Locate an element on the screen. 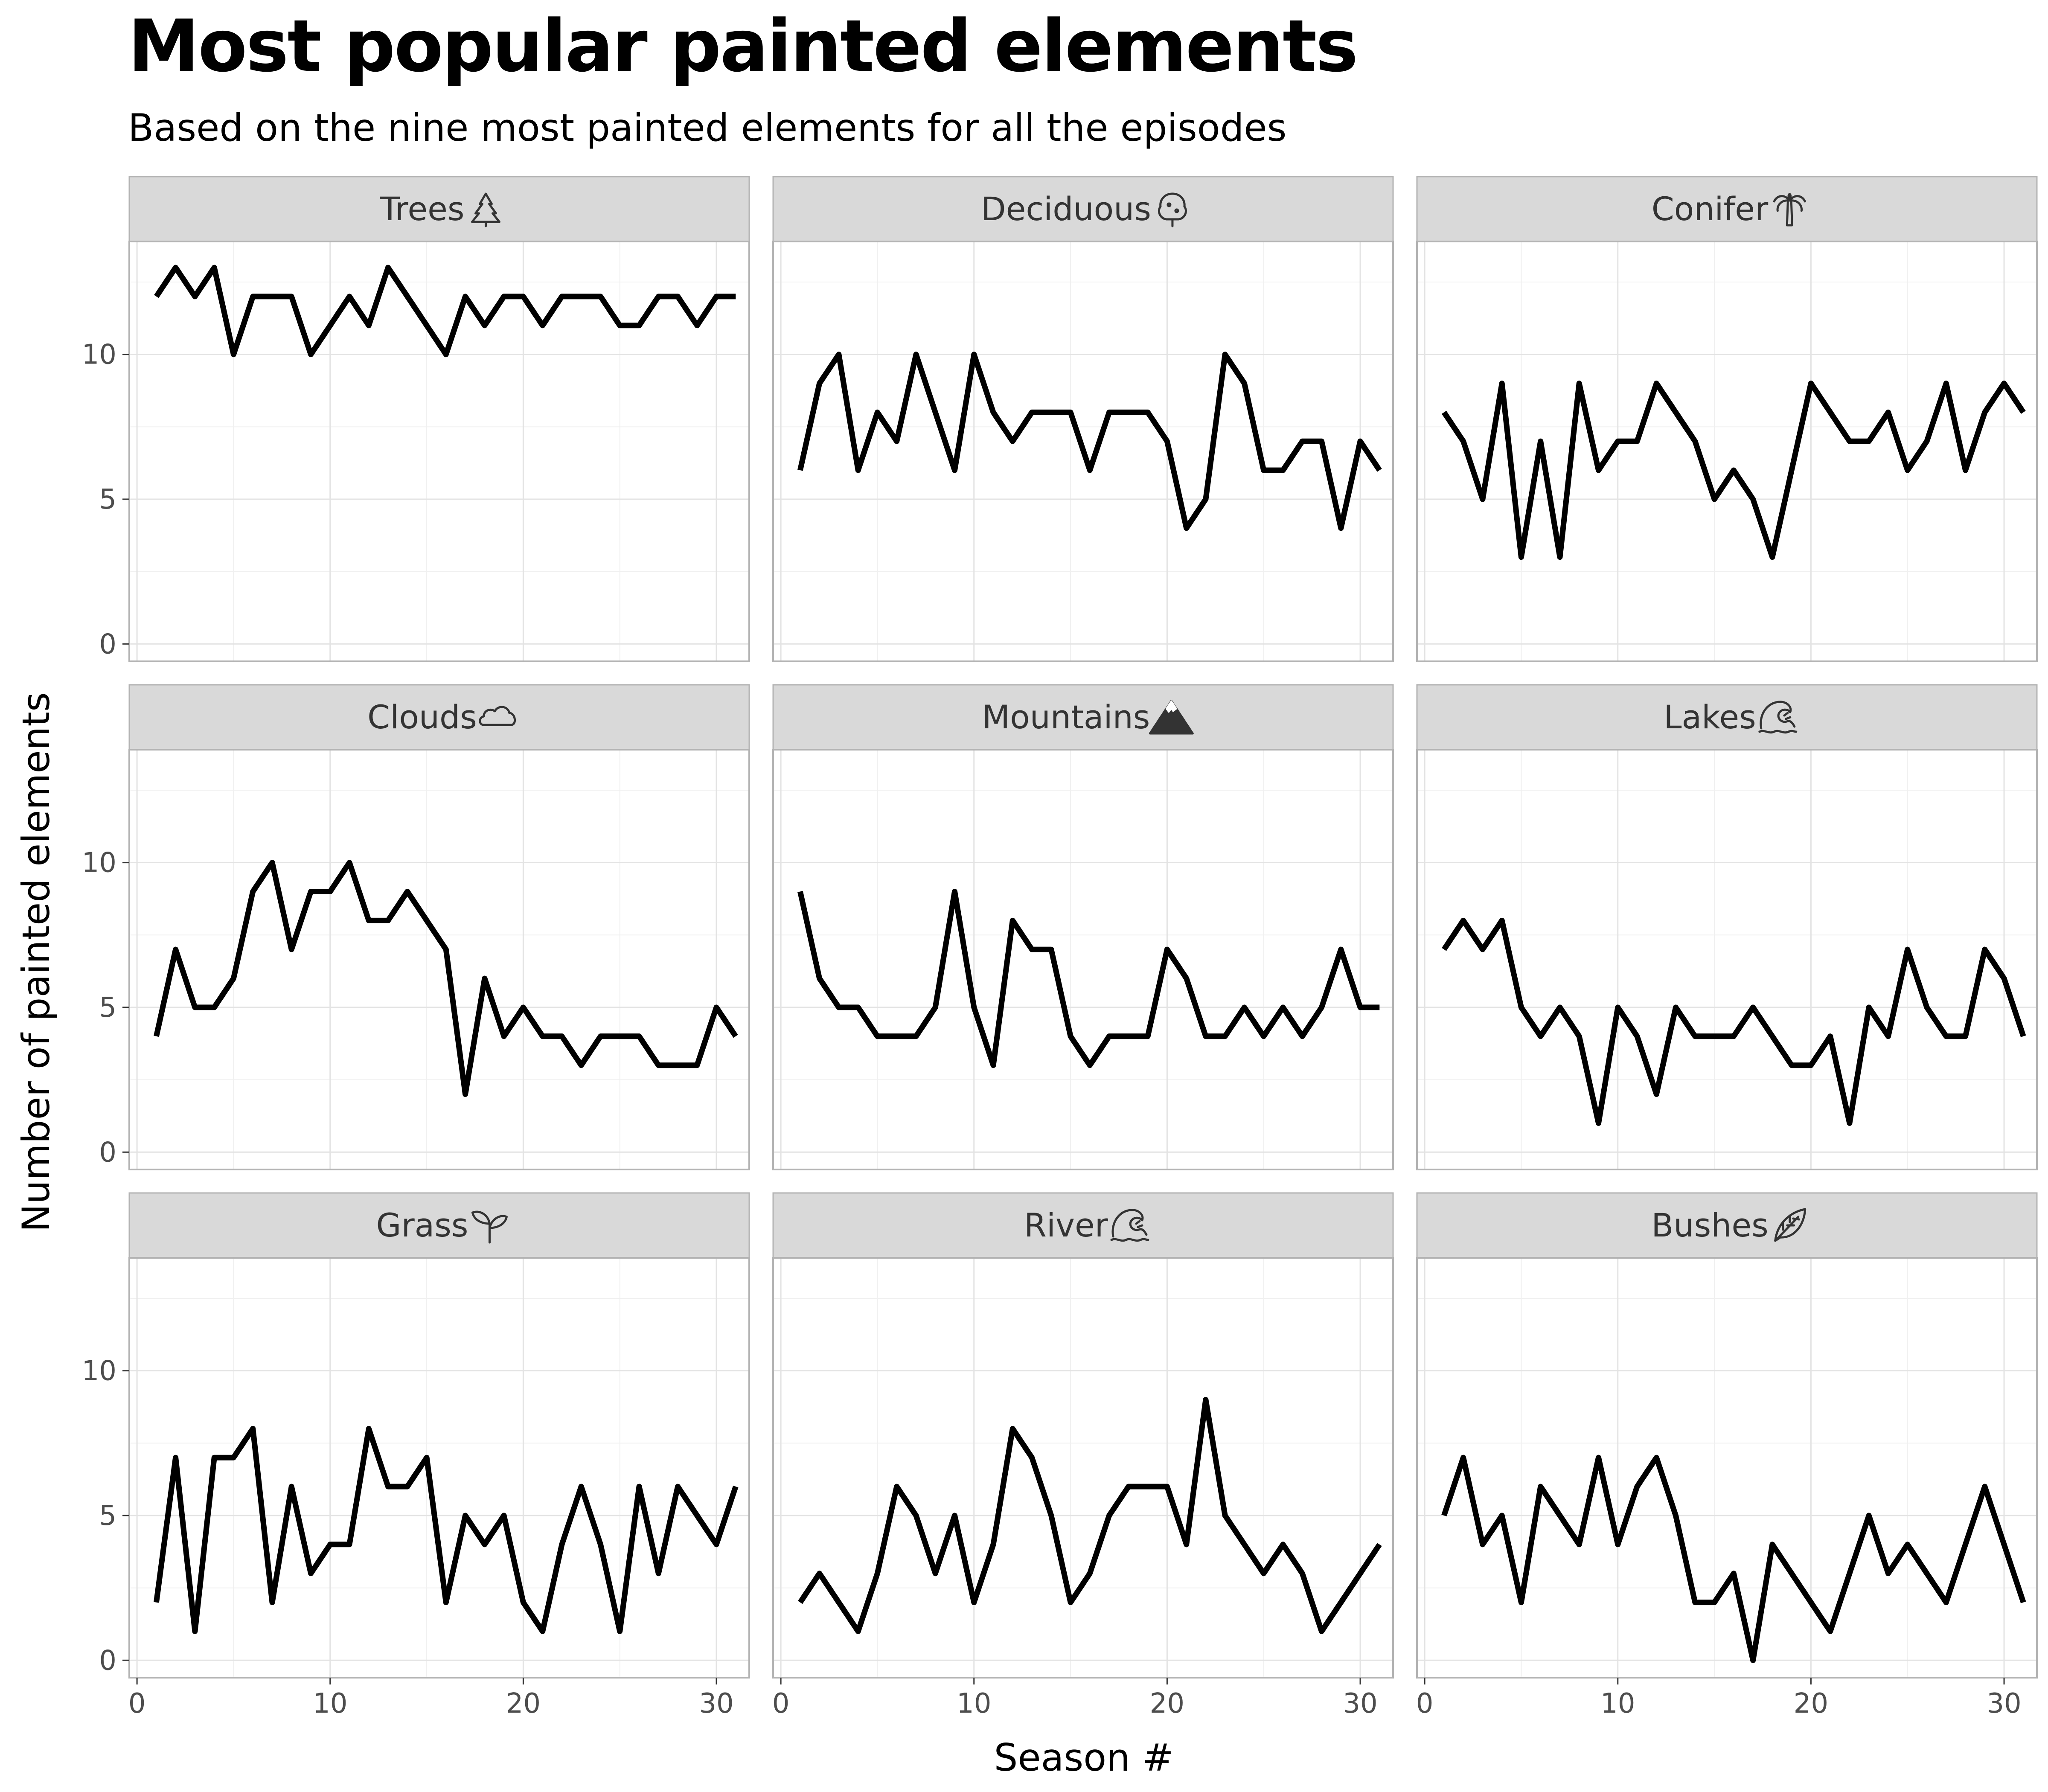 Image resolution: width=2048 pixels, height=1792 pixels. panel-strip-label: Trees is located at coordinates (422, 209).